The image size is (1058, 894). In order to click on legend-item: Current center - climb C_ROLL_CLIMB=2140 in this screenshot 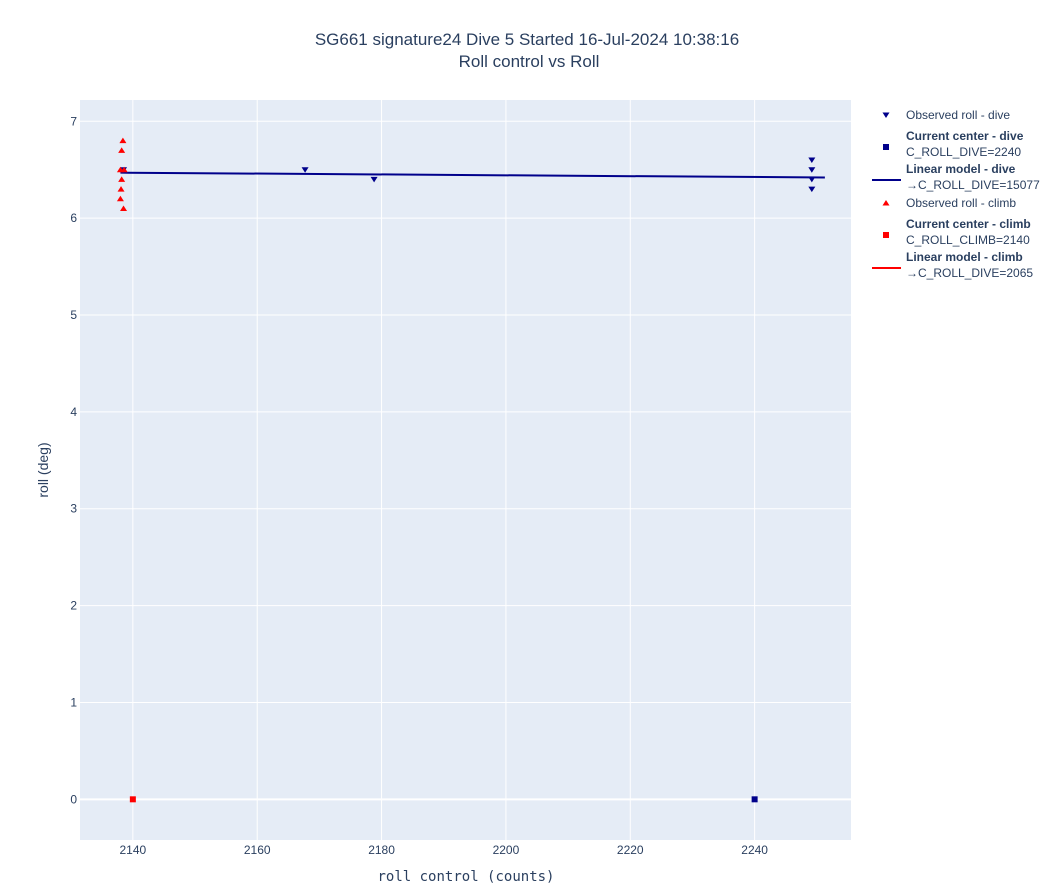, I will do `click(957, 232)`.